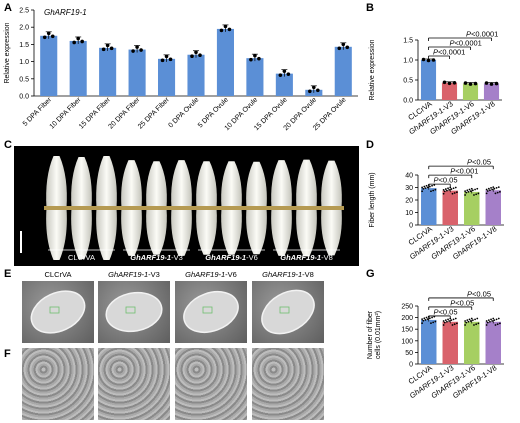 The height and width of the screenshot is (423, 520). What do you see at coordinates (370, 334) in the screenshot?
I see `y-axis-label: Number of fiber` at bounding box center [370, 334].